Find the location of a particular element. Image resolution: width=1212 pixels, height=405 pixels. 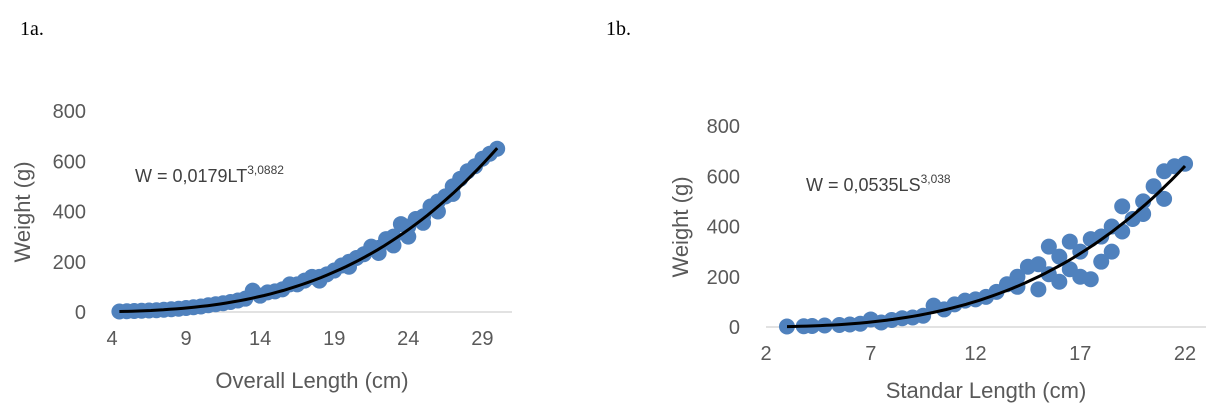

x-tick-label: 14 is located at coordinates (260, 339).